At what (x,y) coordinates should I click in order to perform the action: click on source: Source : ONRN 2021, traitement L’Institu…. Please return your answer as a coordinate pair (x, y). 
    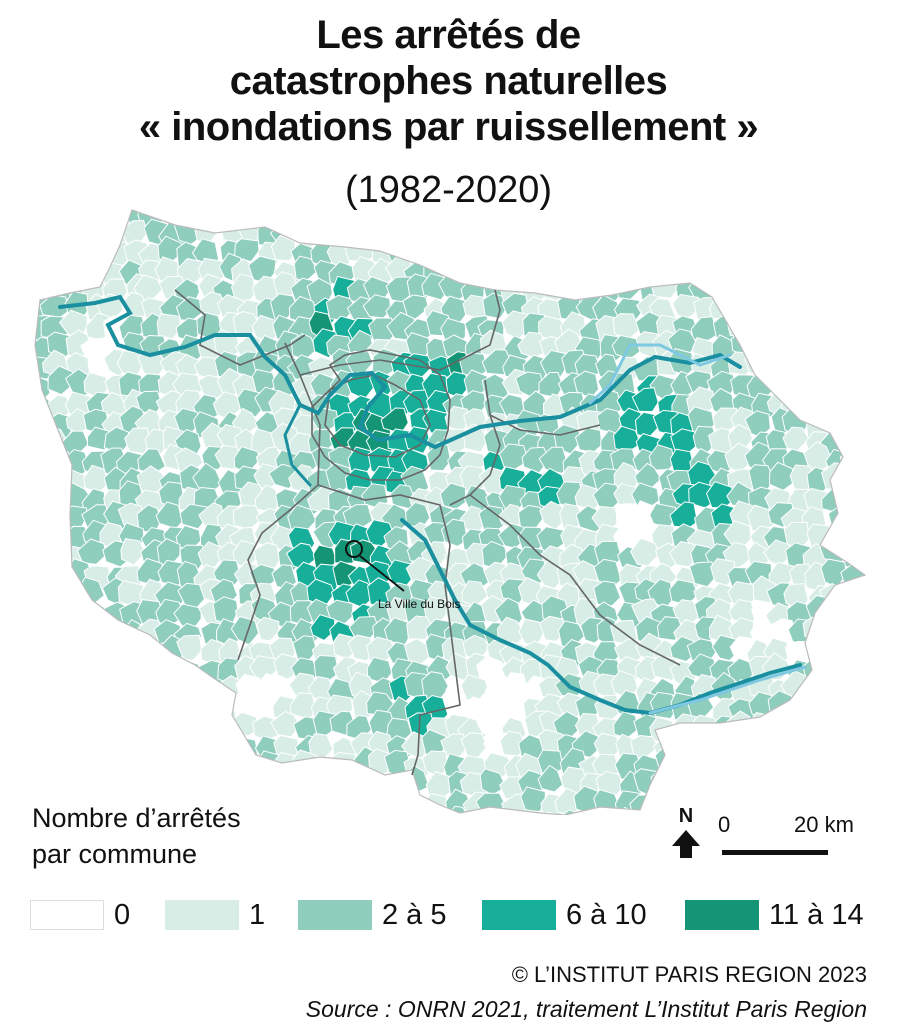
    Looking at the image, I should click on (586, 1009).